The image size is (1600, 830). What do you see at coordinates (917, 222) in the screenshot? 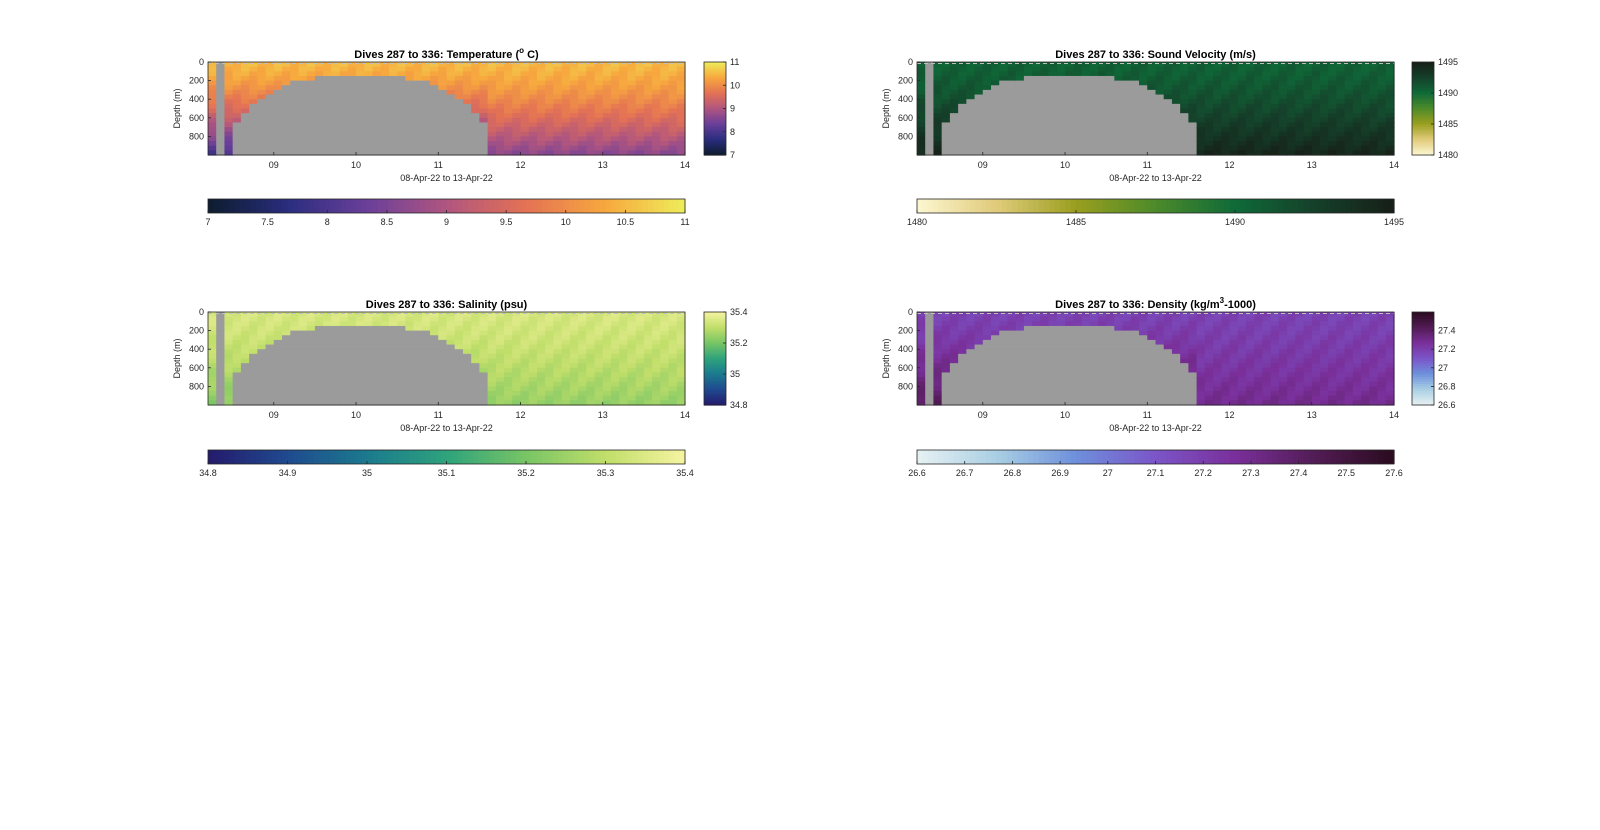
I see `bottom-colorbar-tick-label: 1480` at bounding box center [917, 222].